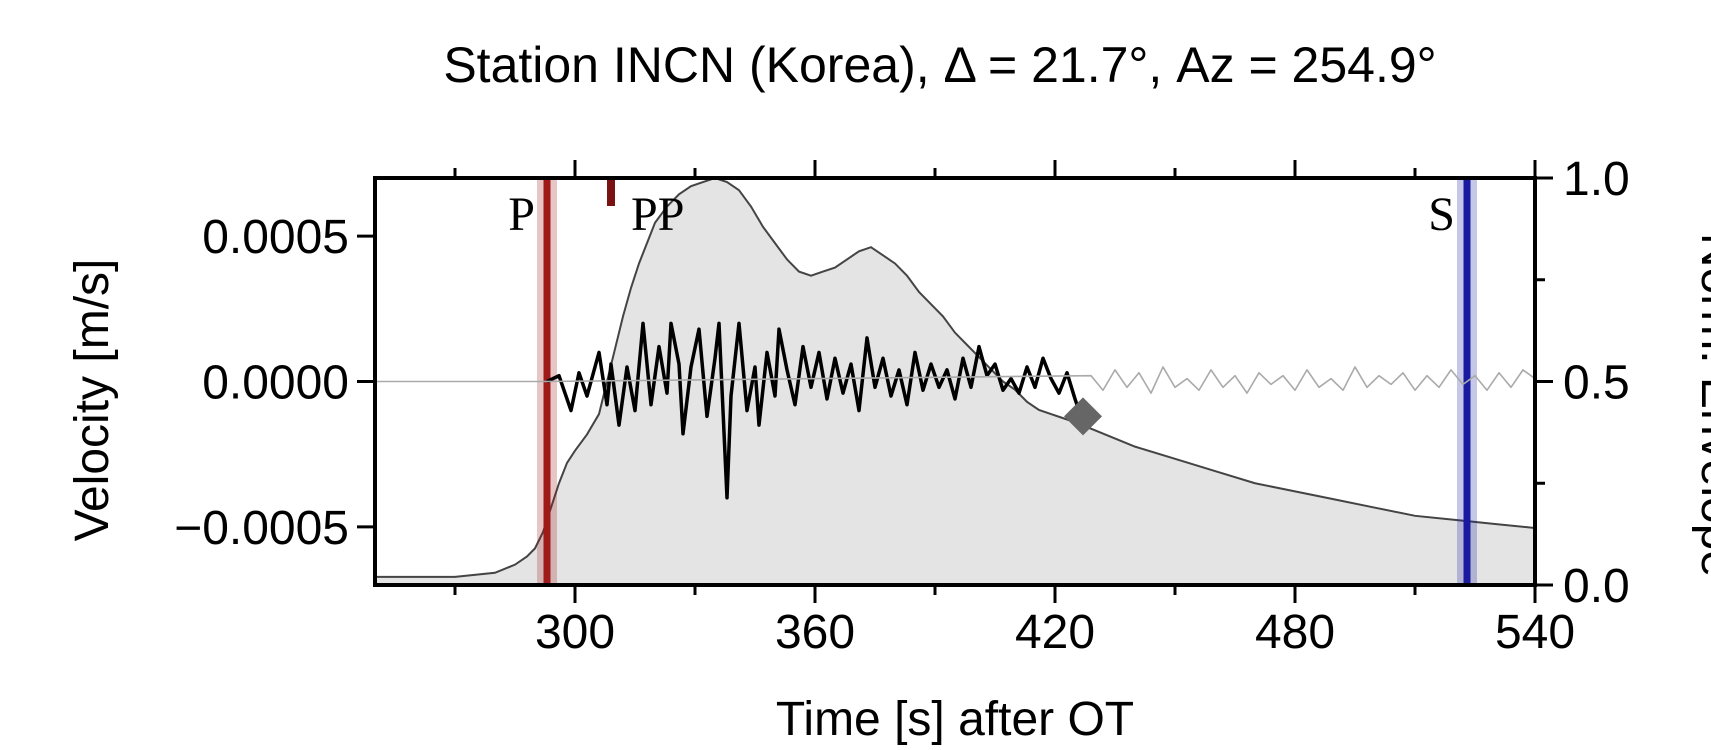 The image size is (1711, 750). Describe the element at coordinates (1701, 405) in the screenshot. I see `y2-axis-label: Norm. Envelope` at that location.